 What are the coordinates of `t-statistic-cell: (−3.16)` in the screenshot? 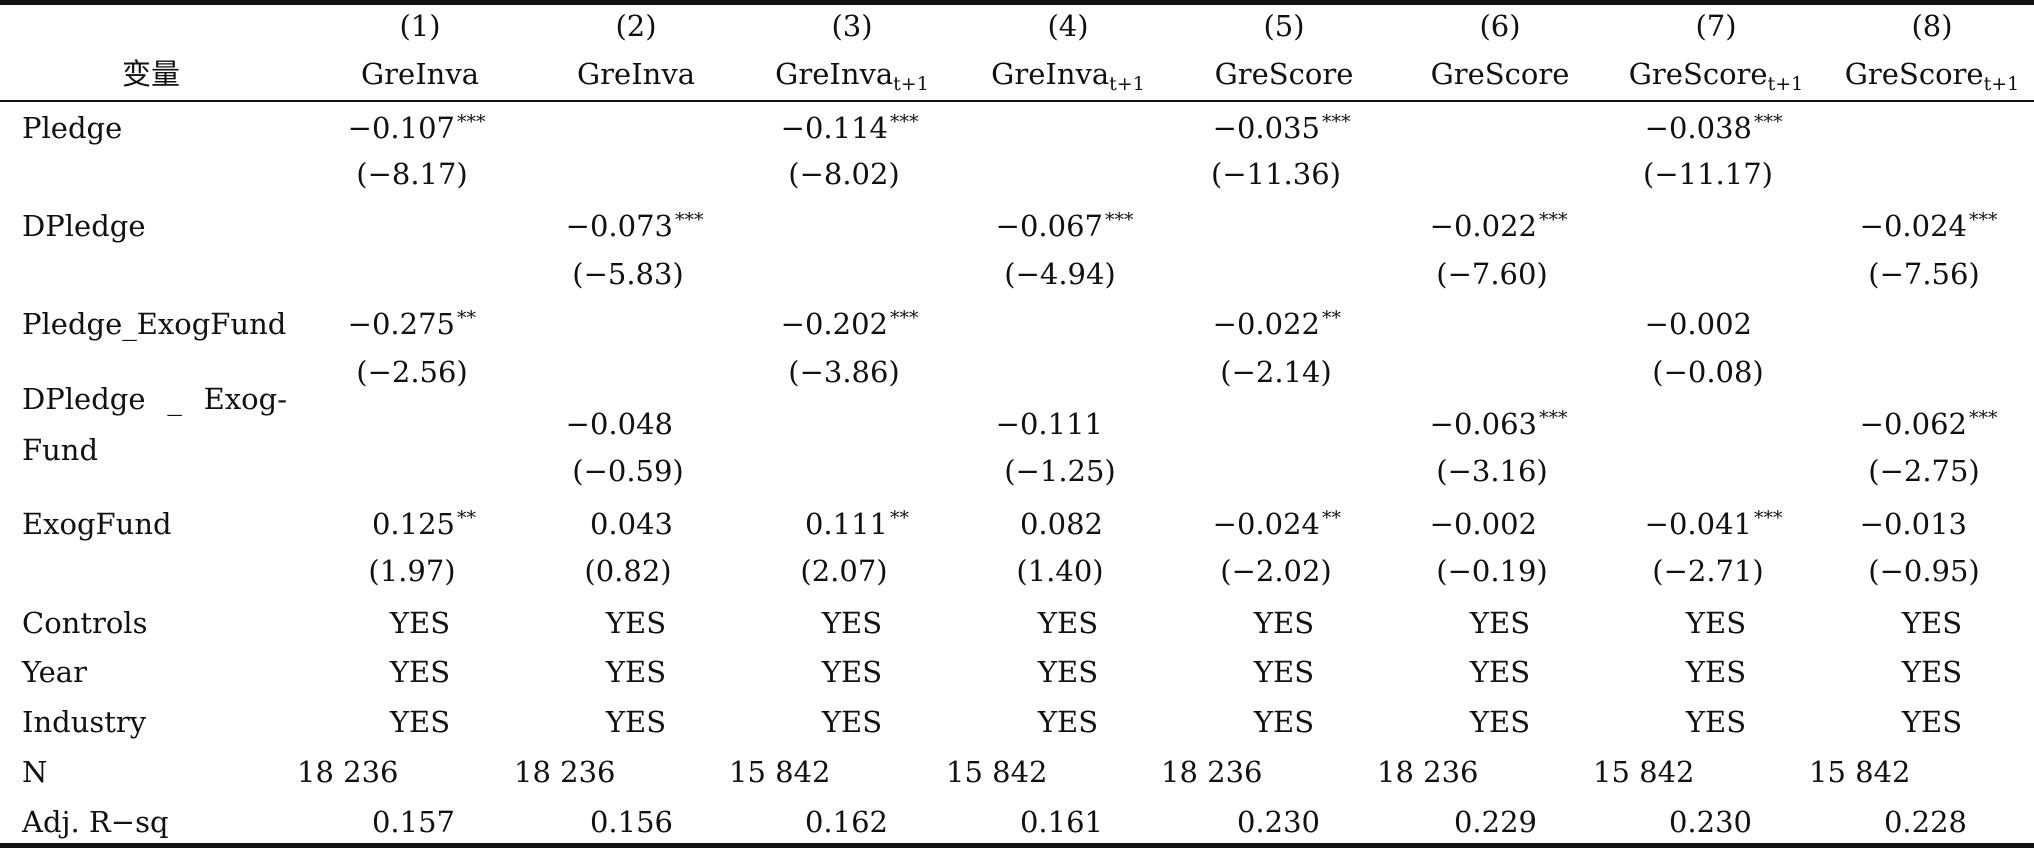 It's located at (1492, 471).